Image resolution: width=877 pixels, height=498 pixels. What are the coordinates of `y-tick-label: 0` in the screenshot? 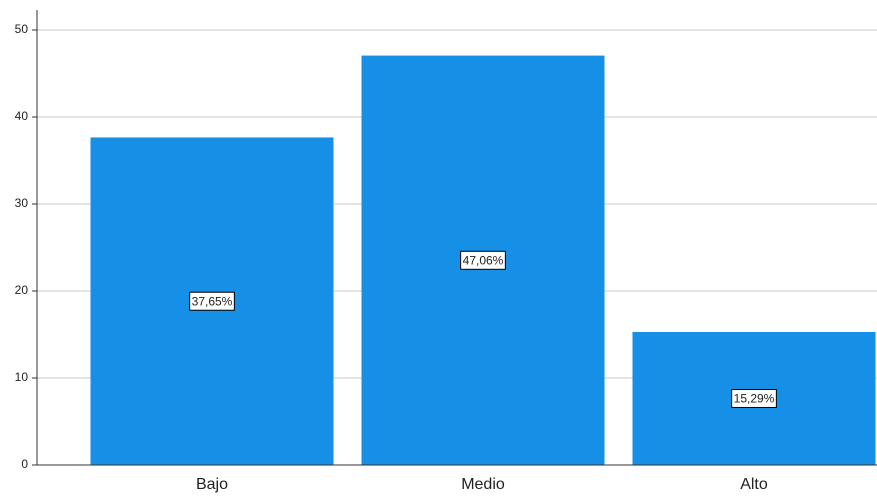 It's located at (24, 464).